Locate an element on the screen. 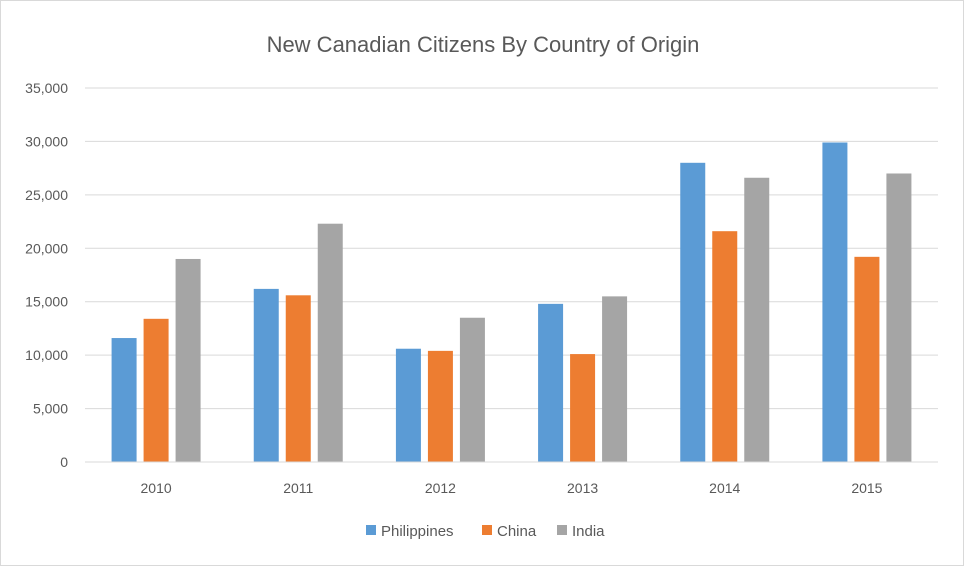 This screenshot has width=964, height=566. legend-label-china: China is located at coordinates (517, 531).